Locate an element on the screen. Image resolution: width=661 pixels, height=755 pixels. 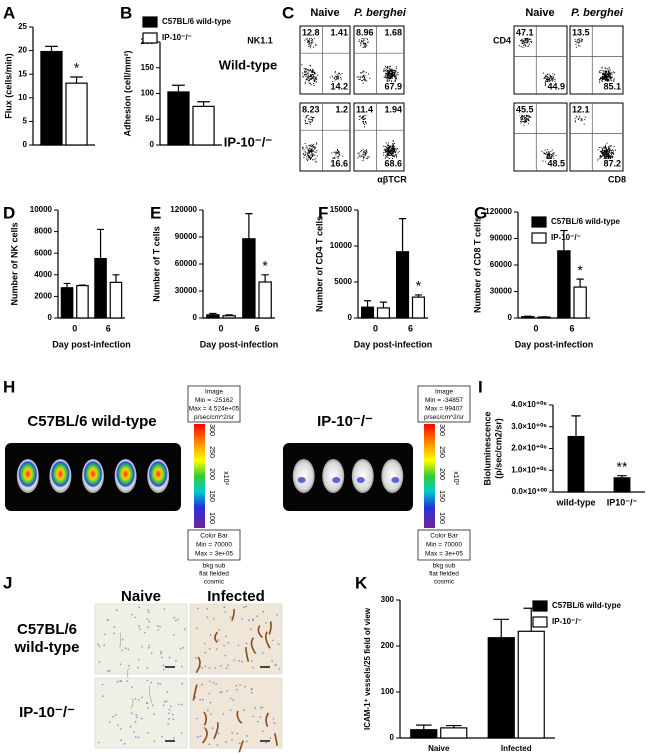
bar is located at coordinates (249, 278).